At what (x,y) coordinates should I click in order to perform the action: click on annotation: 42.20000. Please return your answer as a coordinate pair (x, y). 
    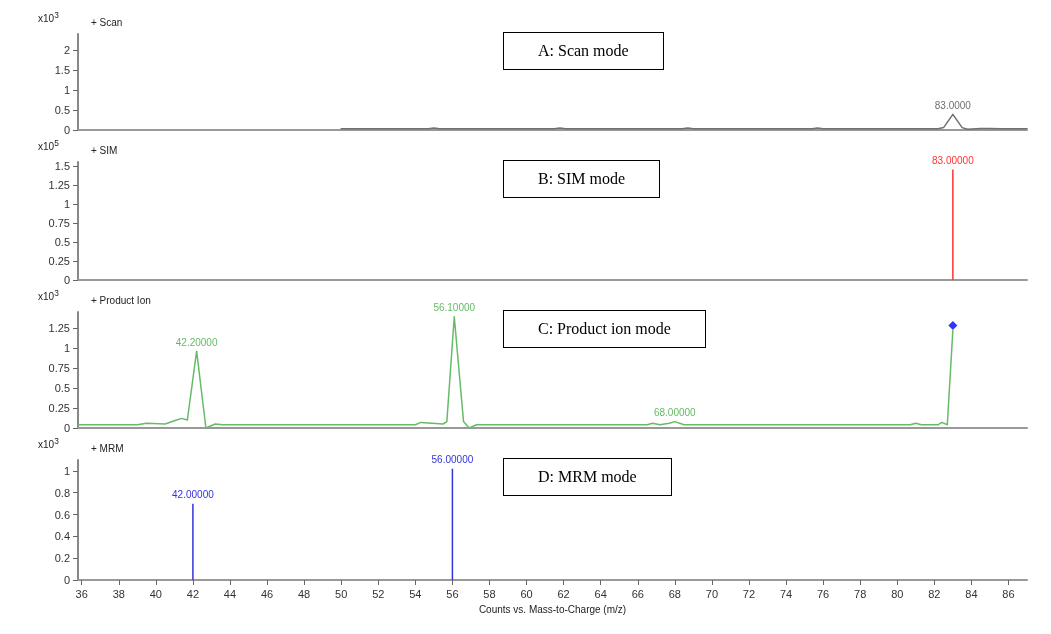
    Looking at the image, I should click on (196, 342).